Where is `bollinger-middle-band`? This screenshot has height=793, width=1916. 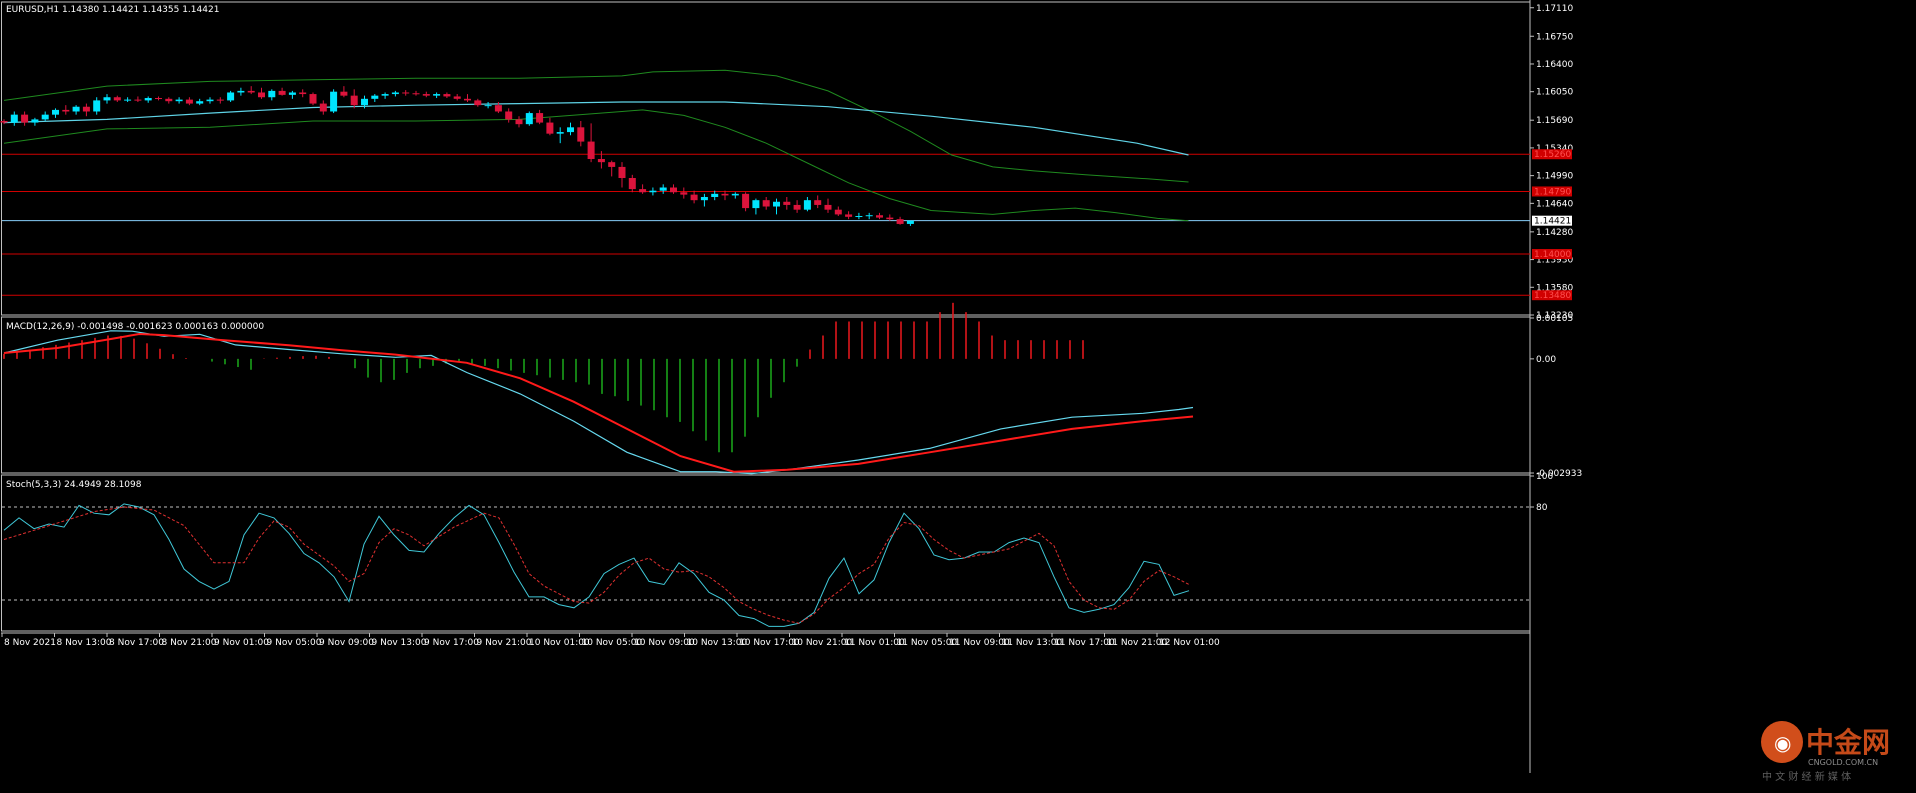
bollinger-middle-band is located at coordinates (596, 128).